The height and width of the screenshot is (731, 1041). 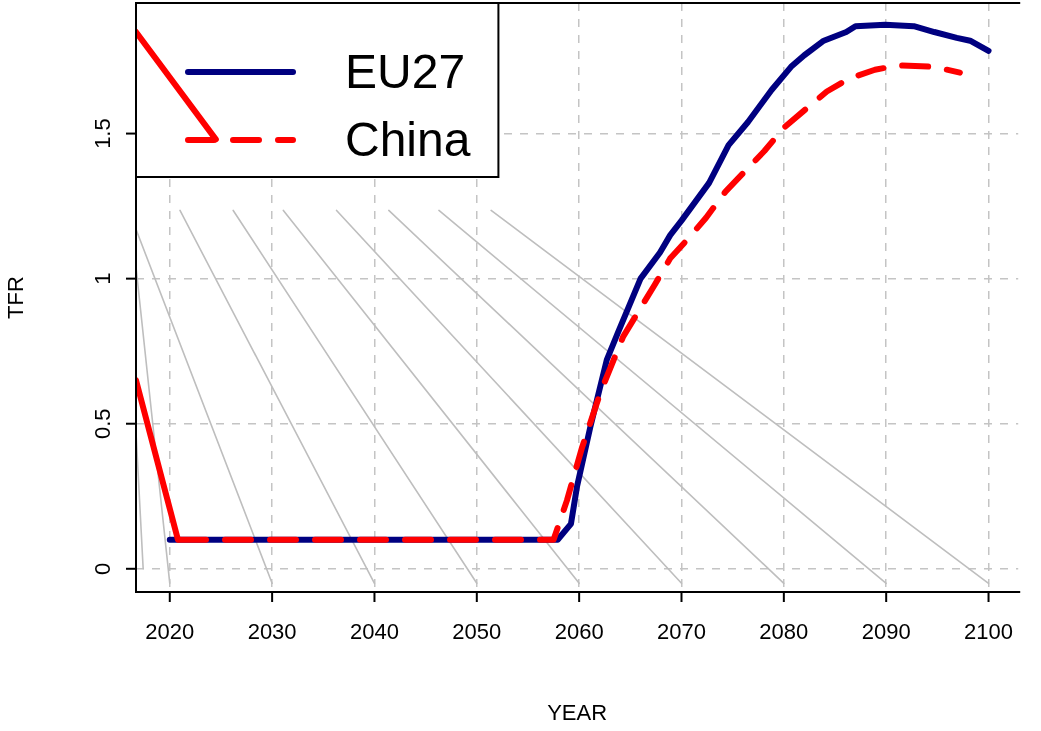 What do you see at coordinates (408, 140) in the screenshot?
I see `legend-label: China` at bounding box center [408, 140].